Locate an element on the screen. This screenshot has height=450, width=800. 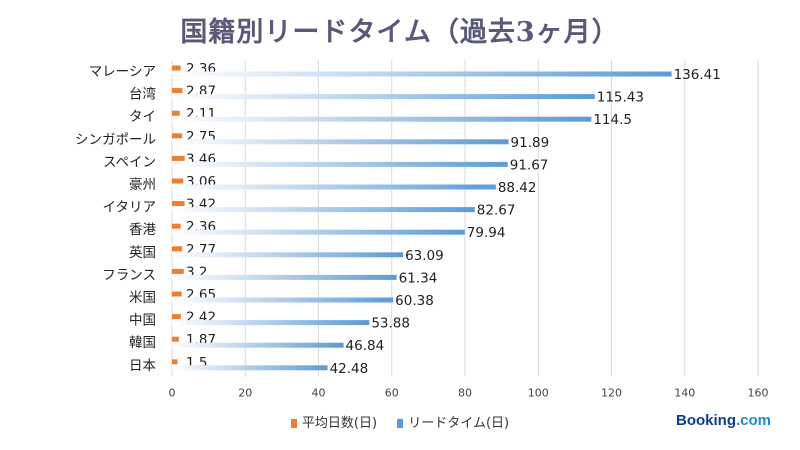
category-label: 米国 is located at coordinates (142, 298).